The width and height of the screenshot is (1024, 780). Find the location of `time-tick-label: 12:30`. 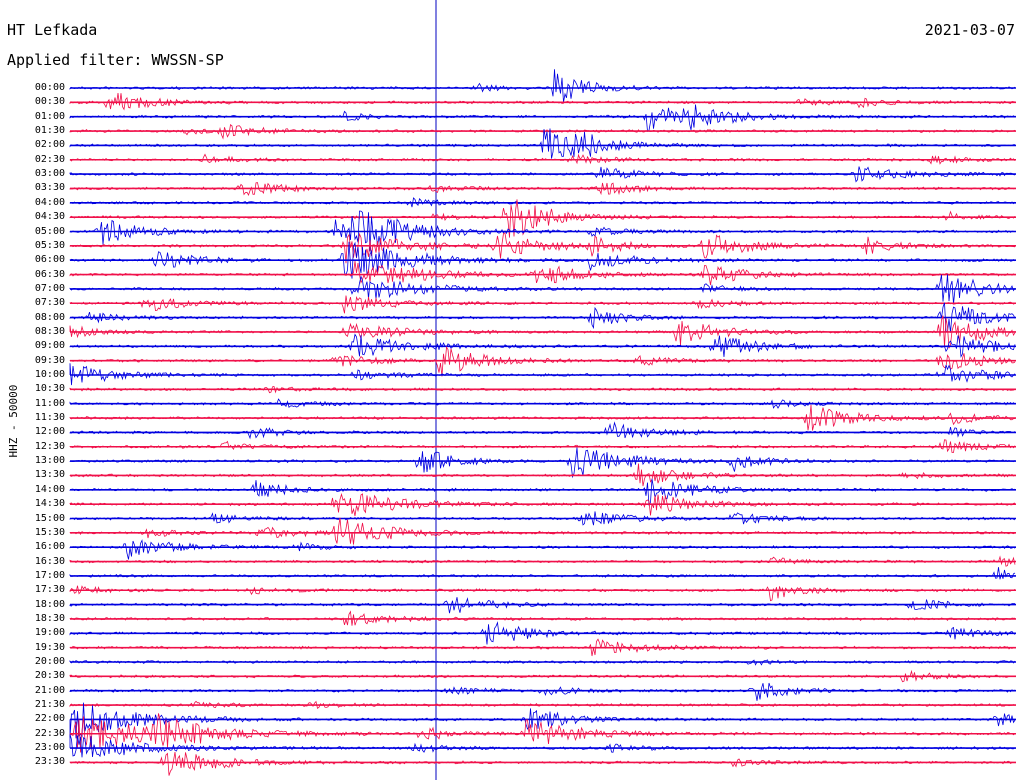

time-tick-label: 12:30 is located at coordinates (49, 446).